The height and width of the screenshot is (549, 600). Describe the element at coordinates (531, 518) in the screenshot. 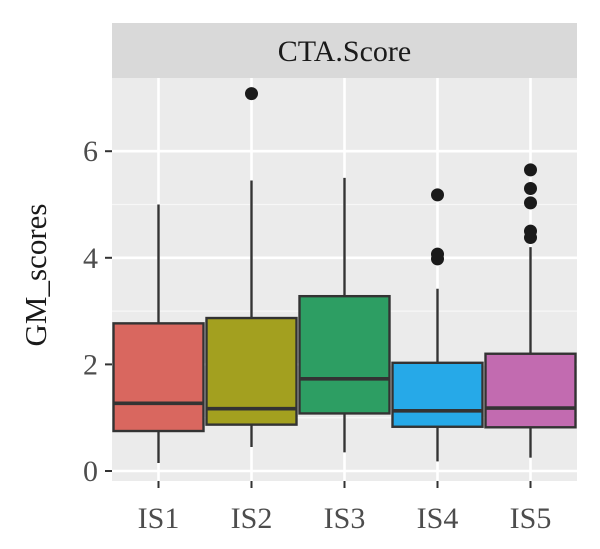

I see `x-tick-label: IS5` at that location.